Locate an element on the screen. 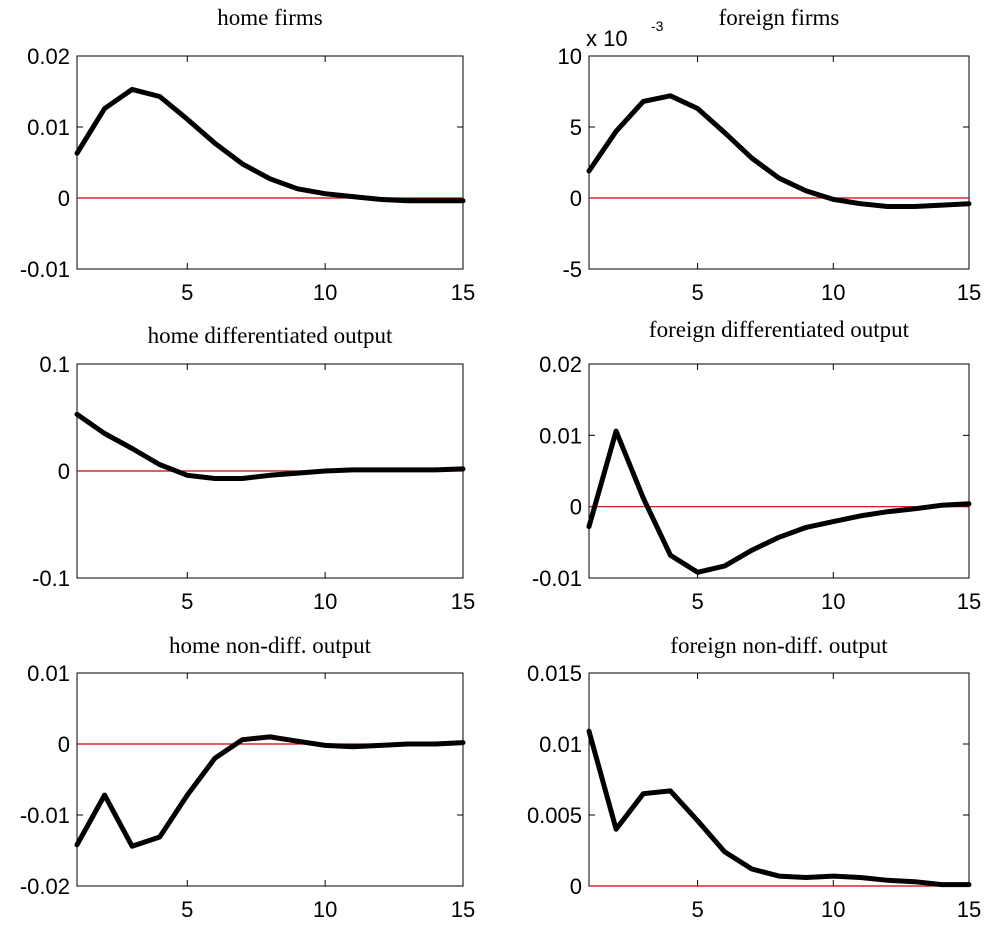  panel-title: foreign differentiated output is located at coordinates (779, 329).